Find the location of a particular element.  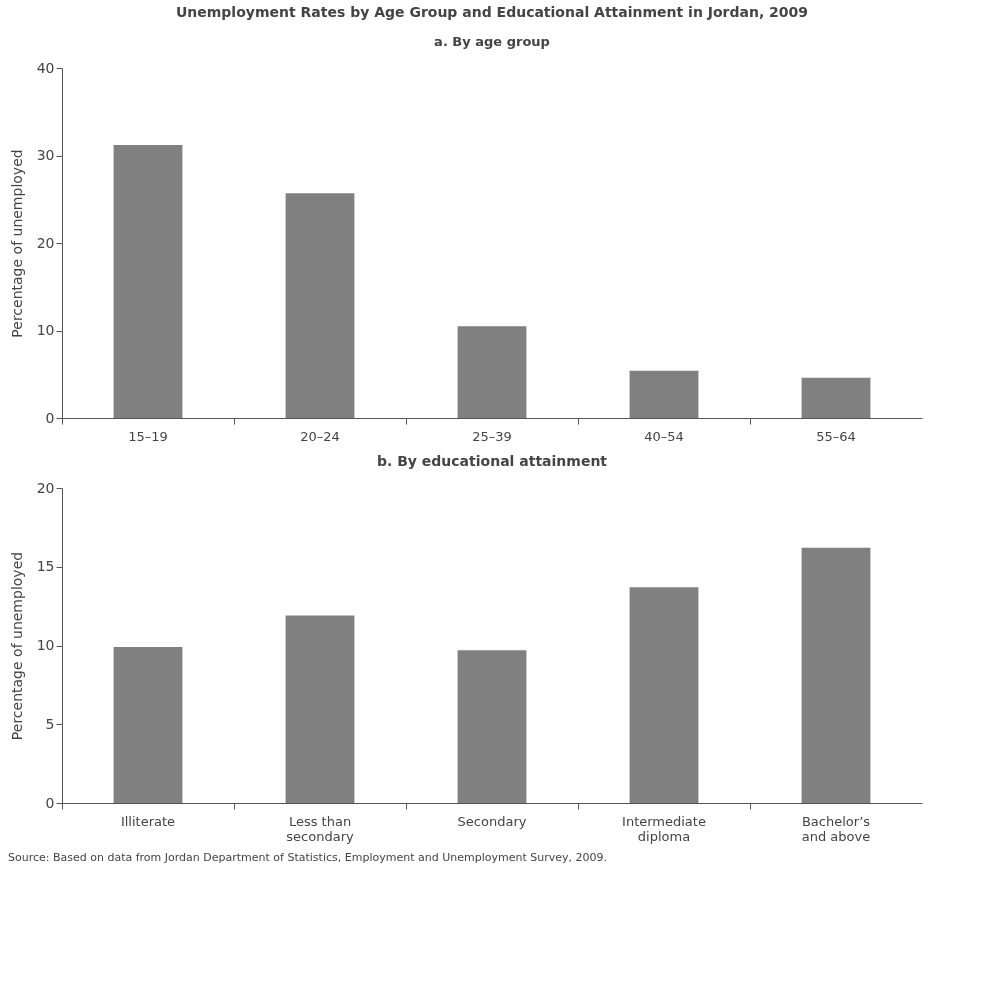

x-tick-label: 20–24 is located at coordinates (320, 436).